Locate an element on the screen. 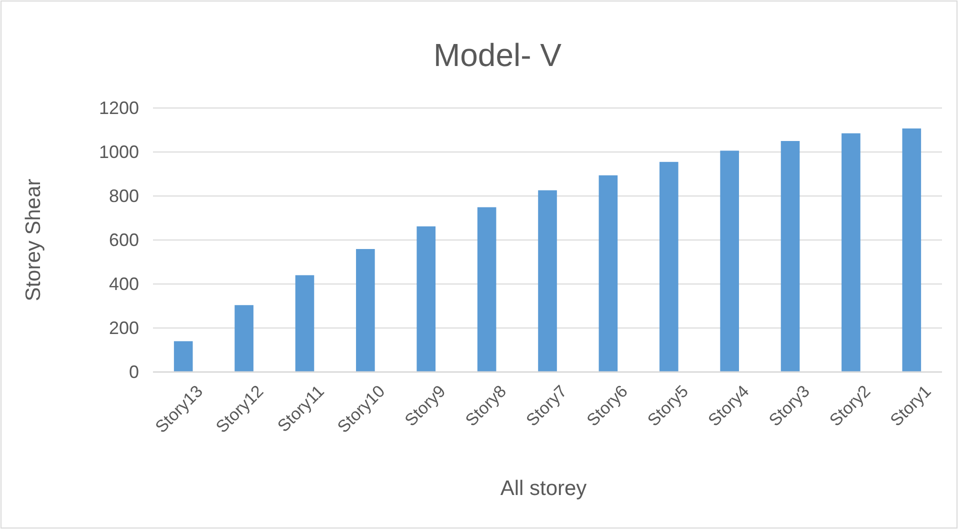 The image size is (958, 529). y-tick-label: 800 is located at coordinates (123, 196).